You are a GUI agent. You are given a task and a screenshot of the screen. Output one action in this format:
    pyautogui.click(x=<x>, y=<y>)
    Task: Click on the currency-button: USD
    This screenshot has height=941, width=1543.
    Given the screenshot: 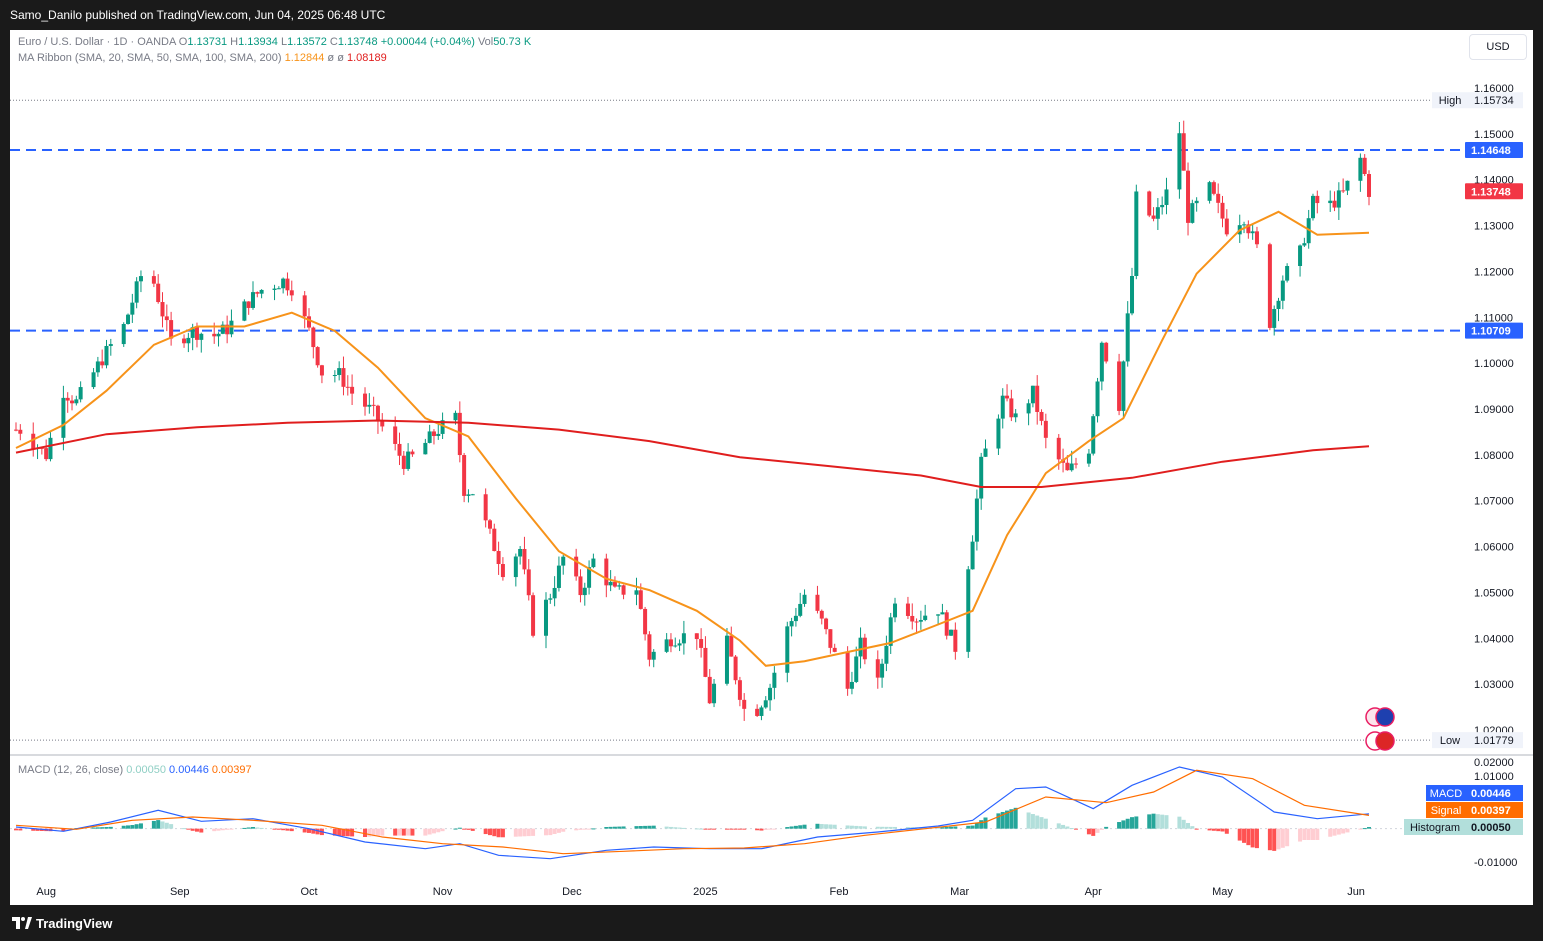 What is the action you would take?
    pyautogui.click(x=1498, y=47)
    